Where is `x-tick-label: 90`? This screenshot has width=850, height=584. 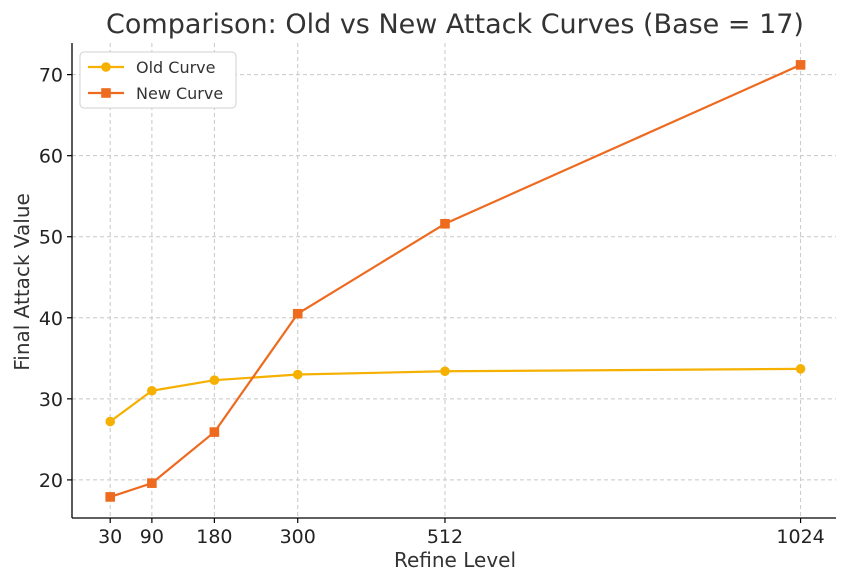 x-tick-label: 90 is located at coordinates (152, 537).